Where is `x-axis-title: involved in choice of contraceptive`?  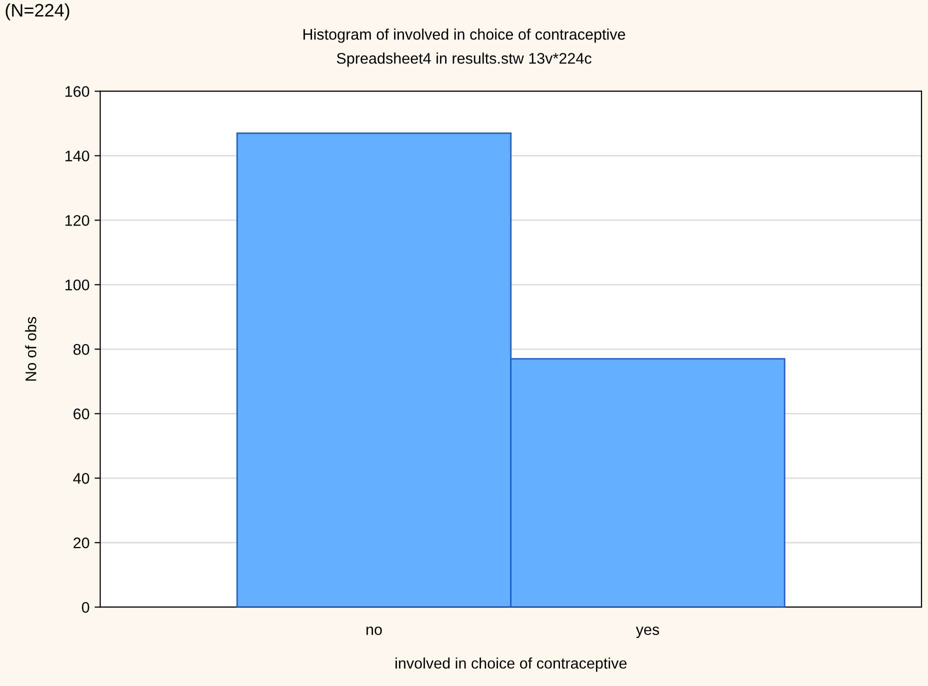
x-axis-title: involved in choice of contraceptive is located at coordinates (511, 664).